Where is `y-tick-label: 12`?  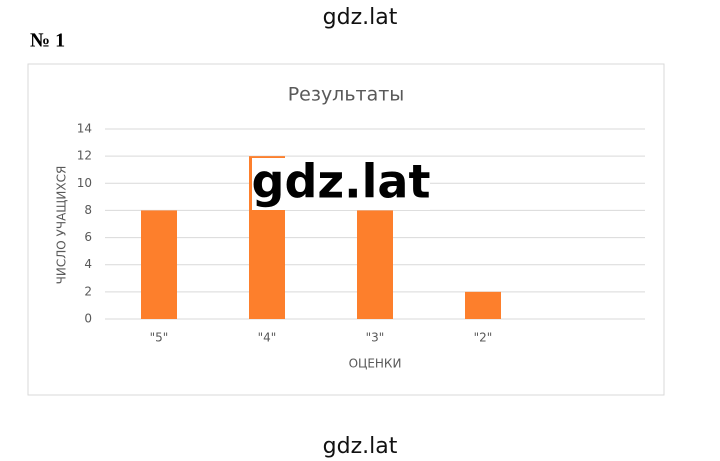 y-tick-label: 12 is located at coordinates (84, 156).